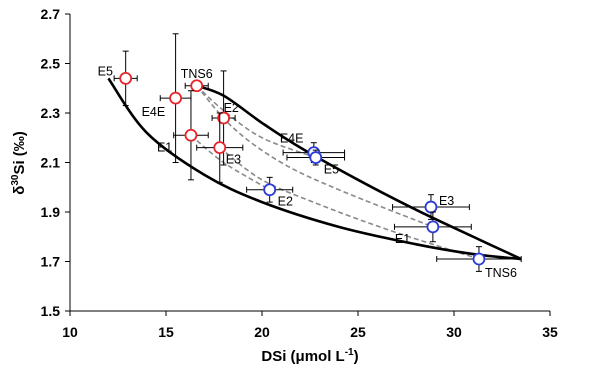  What do you see at coordinates (51, 14) in the screenshot?
I see `y-tick-label: 2.7` at bounding box center [51, 14].